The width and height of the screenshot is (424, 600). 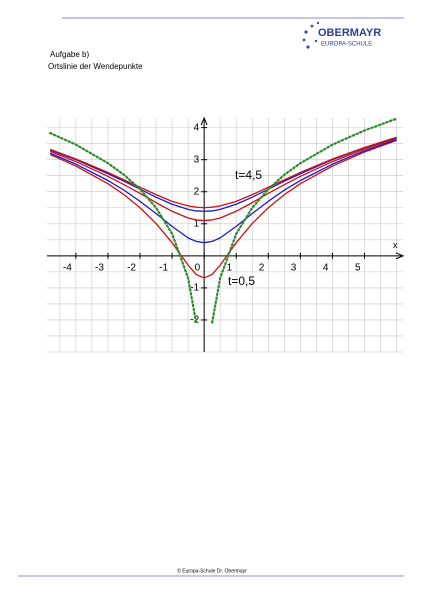 What do you see at coordinates (241, 281) in the screenshot?
I see `annotation: t=0,5` at bounding box center [241, 281].